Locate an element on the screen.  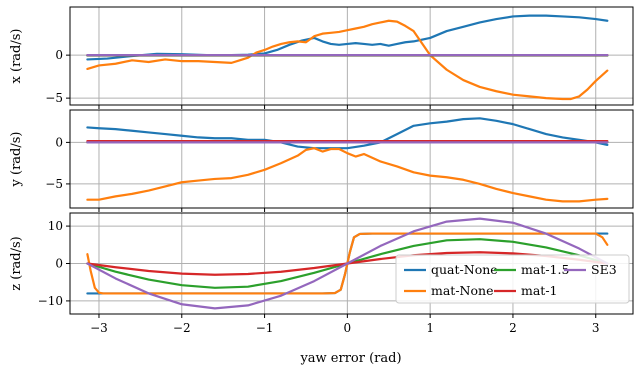
x-tick-label: 0 is located at coordinates (348, 328).